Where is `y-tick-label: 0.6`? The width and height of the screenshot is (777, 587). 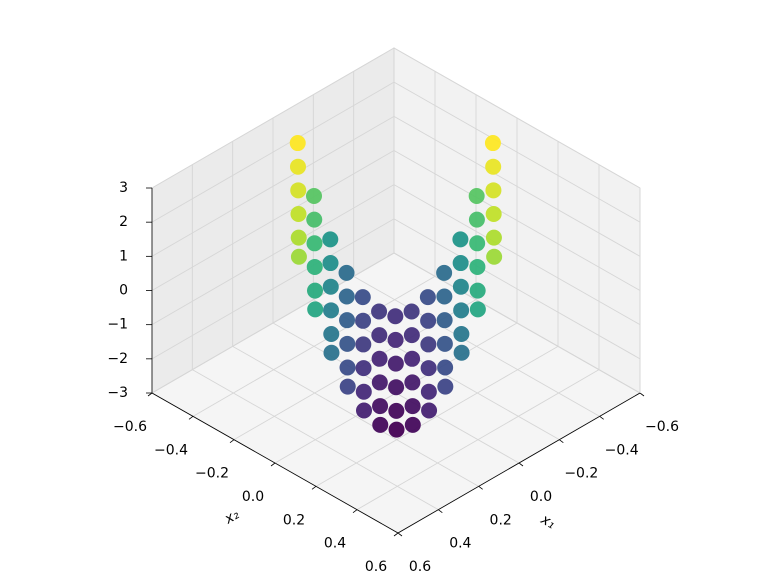 y-tick-label: 0.6 is located at coordinates (376, 567).